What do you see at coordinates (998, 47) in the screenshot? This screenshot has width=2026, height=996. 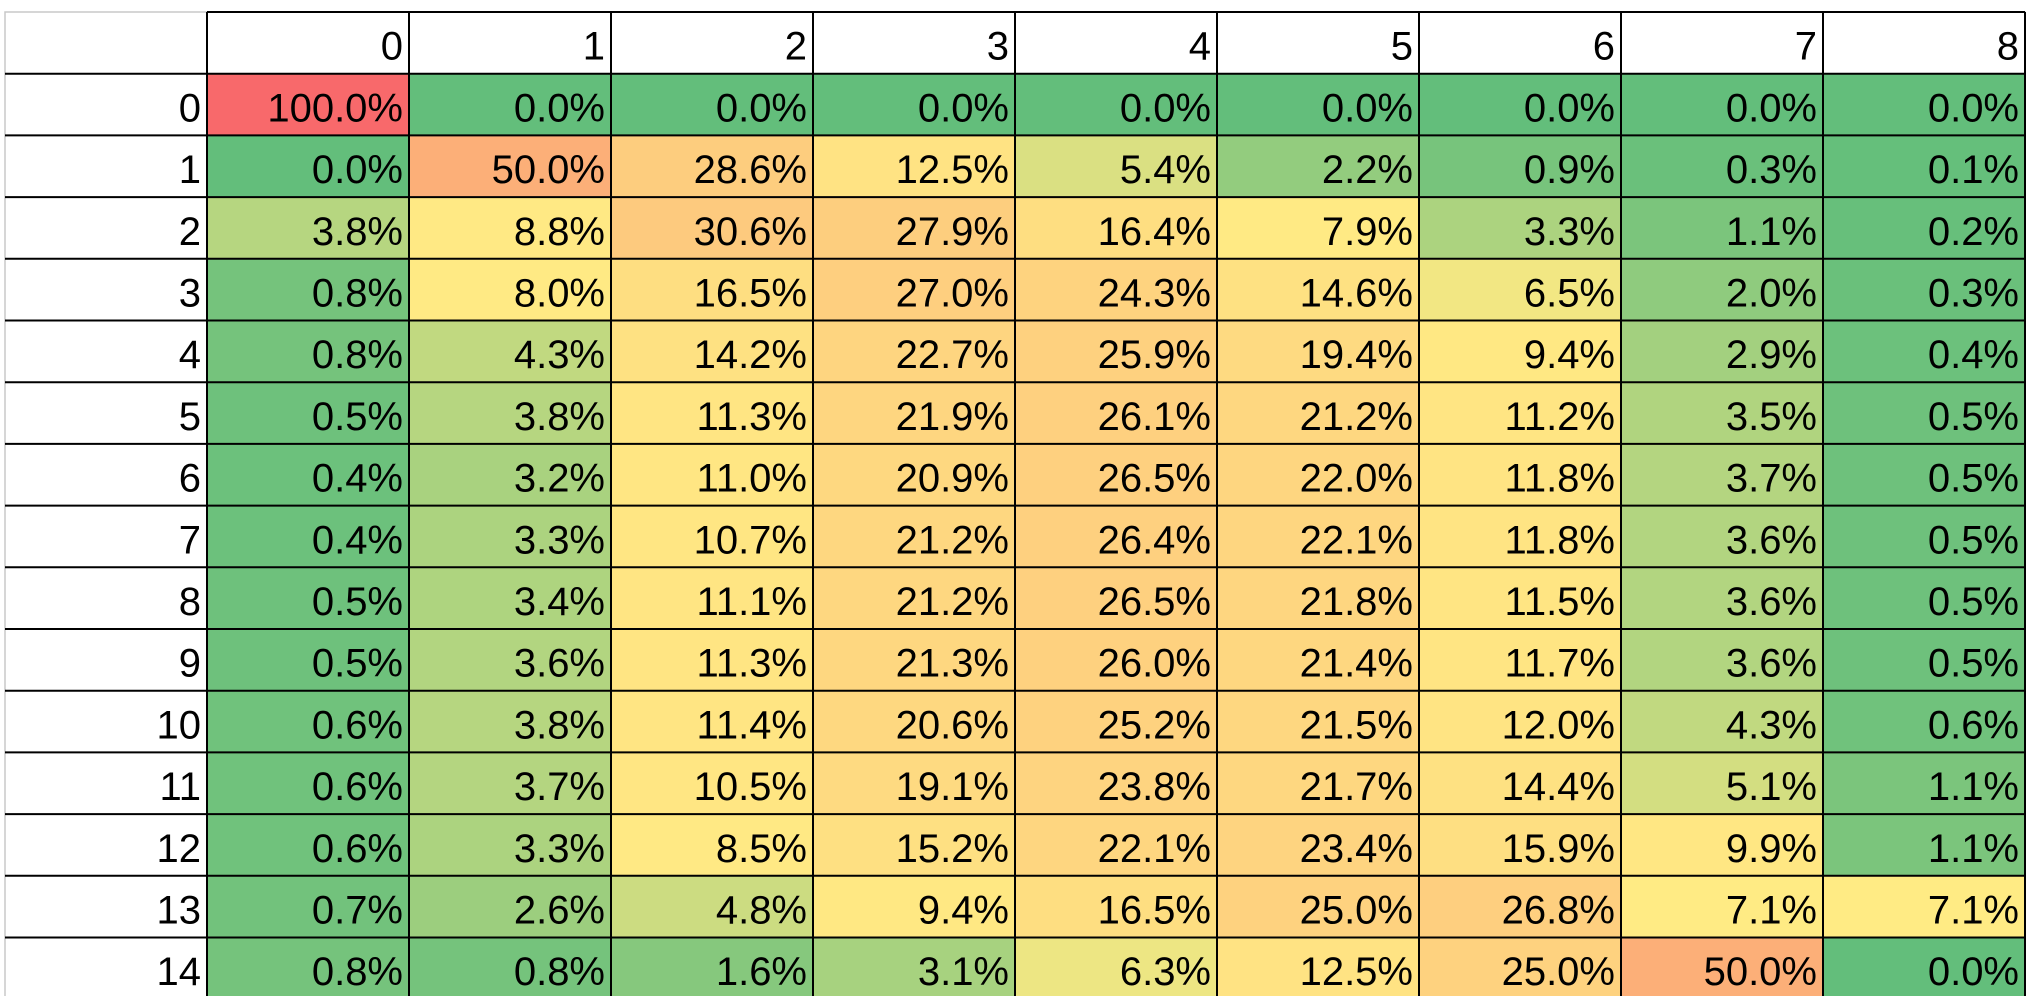 I see `column-label: 3` at bounding box center [998, 47].